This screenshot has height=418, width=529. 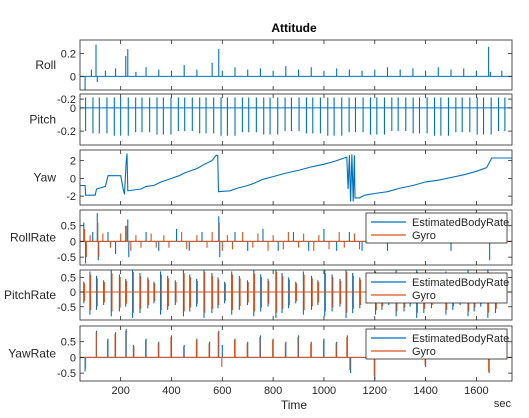 I want to click on y-axis-label: Yaw, so click(x=45, y=178).